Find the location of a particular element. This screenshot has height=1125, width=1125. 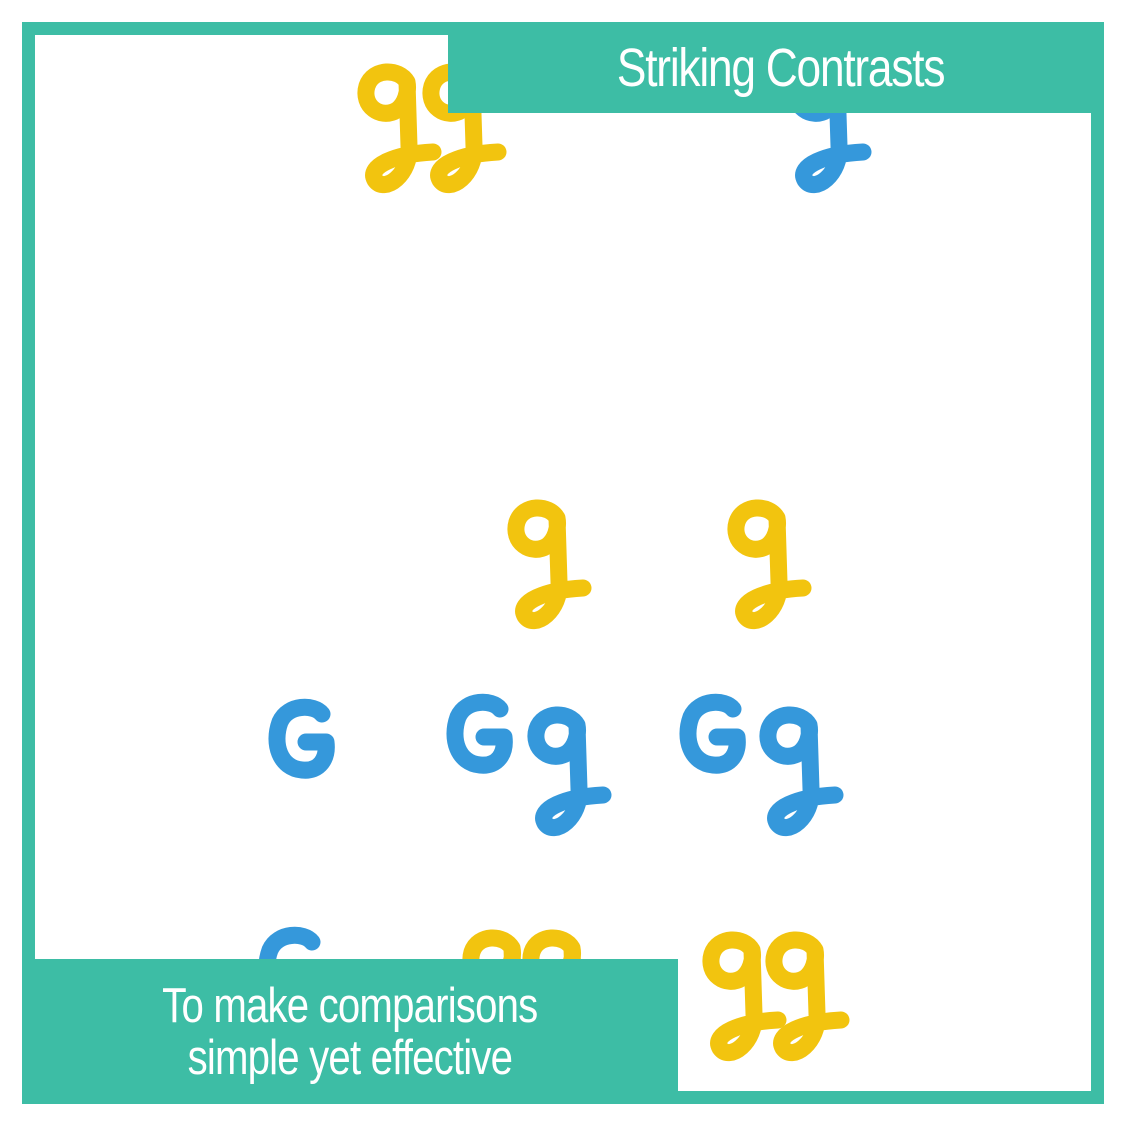

footer-banner: To make comparisons simple yet effective is located at coordinates (350, 1031).